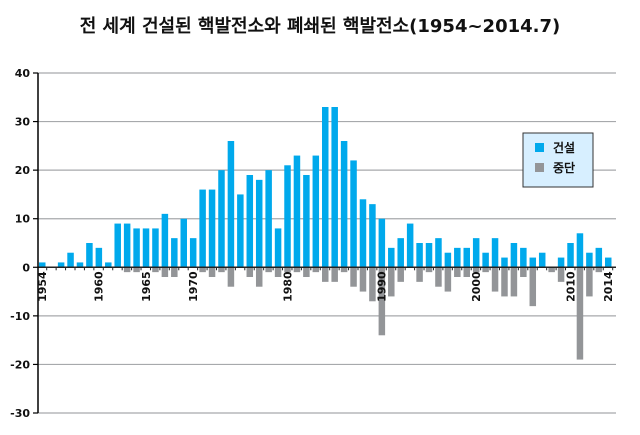  What do you see at coordinates (20, 316) in the screenshot?
I see `y-tick-label: -10` at bounding box center [20, 316].